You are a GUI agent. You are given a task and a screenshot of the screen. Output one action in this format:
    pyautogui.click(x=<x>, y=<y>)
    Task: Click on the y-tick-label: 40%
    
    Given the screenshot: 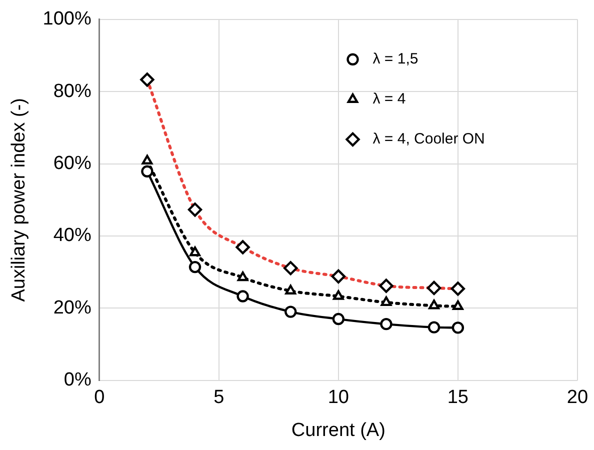 What is the action you would take?
    pyautogui.click(x=72, y=235)
    